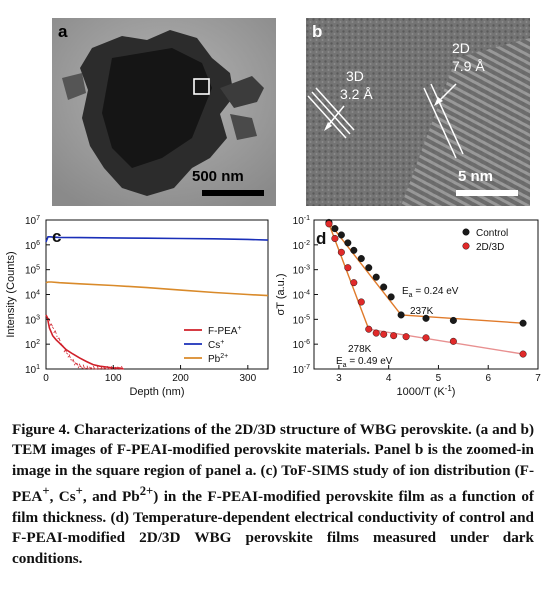  I want to click on x-tick-label-c: 100, so click(113, 378).